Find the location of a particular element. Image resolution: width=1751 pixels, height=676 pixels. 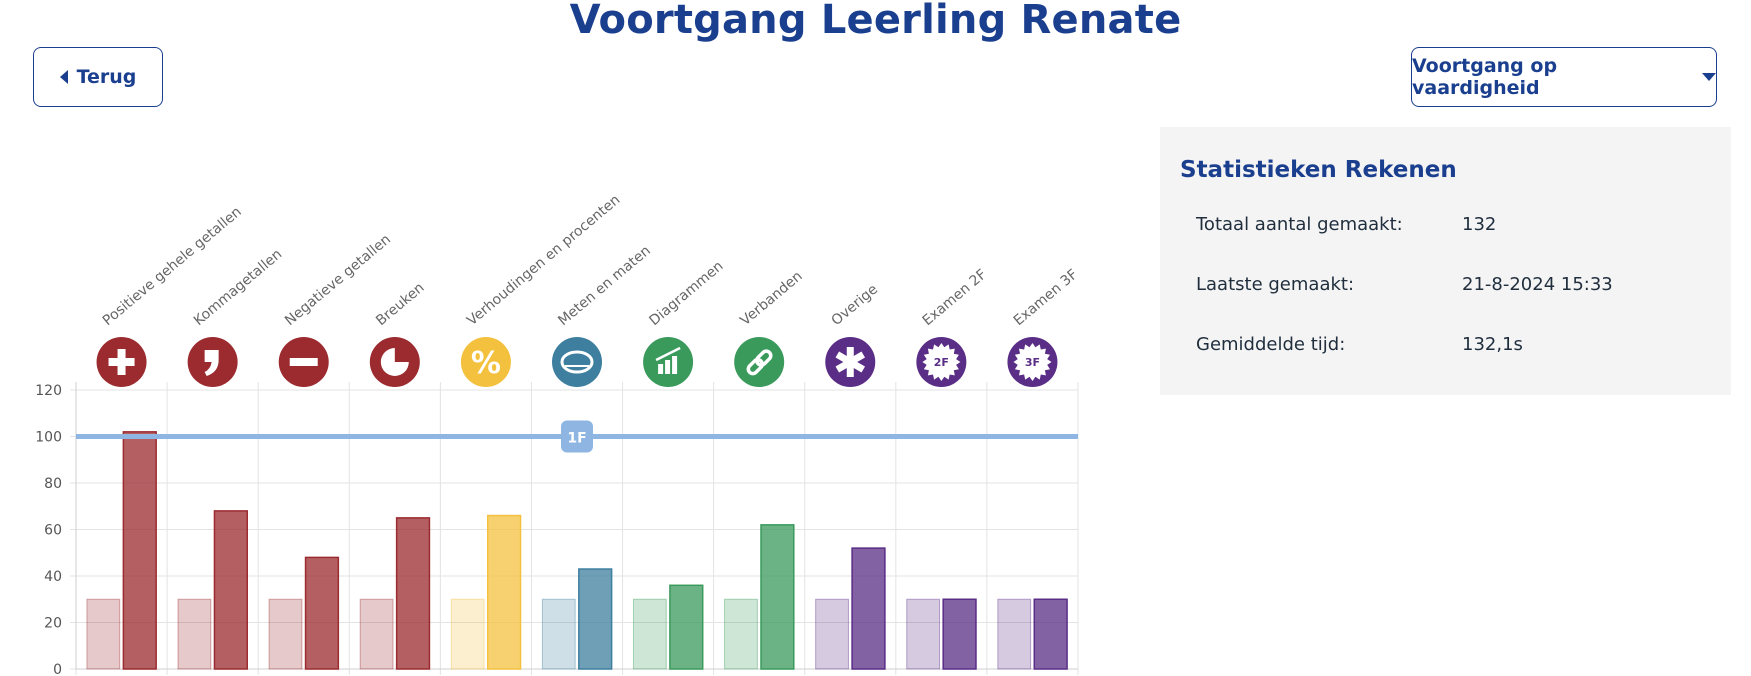

y-tick-label: 100 is located at coordinates (48, 438).